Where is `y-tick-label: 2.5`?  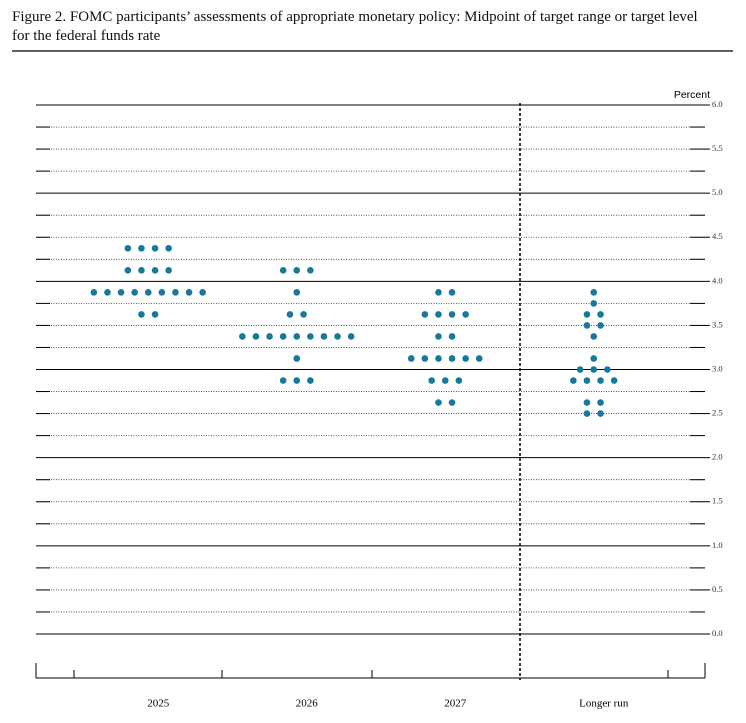 y-tick-label: 2.5 is located at coordinates (717, 413).